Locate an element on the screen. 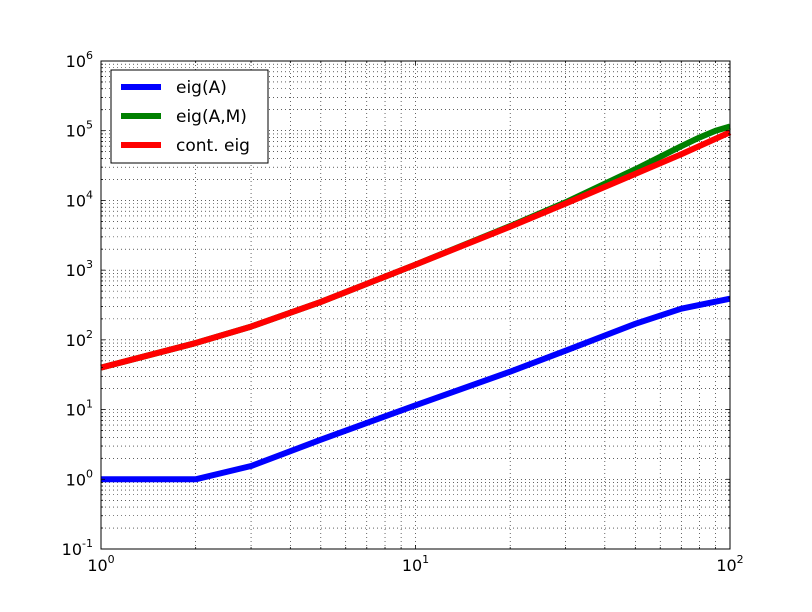  legend-label-2: eig(A,M) is located at coordinates (211, 117).